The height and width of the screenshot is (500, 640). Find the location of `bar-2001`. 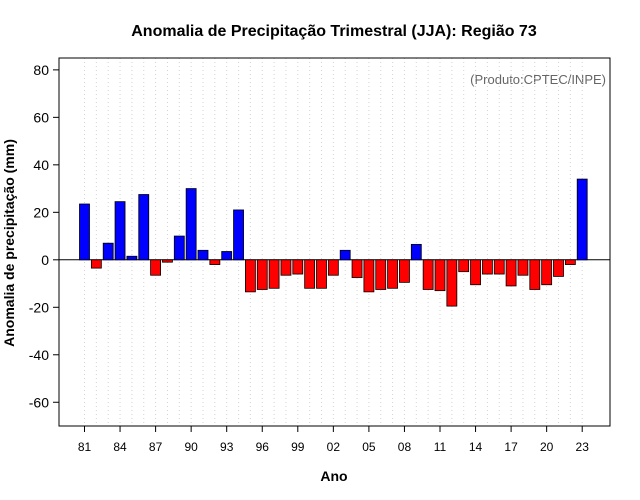

bar-2001 is located at coordinates (321, 274).